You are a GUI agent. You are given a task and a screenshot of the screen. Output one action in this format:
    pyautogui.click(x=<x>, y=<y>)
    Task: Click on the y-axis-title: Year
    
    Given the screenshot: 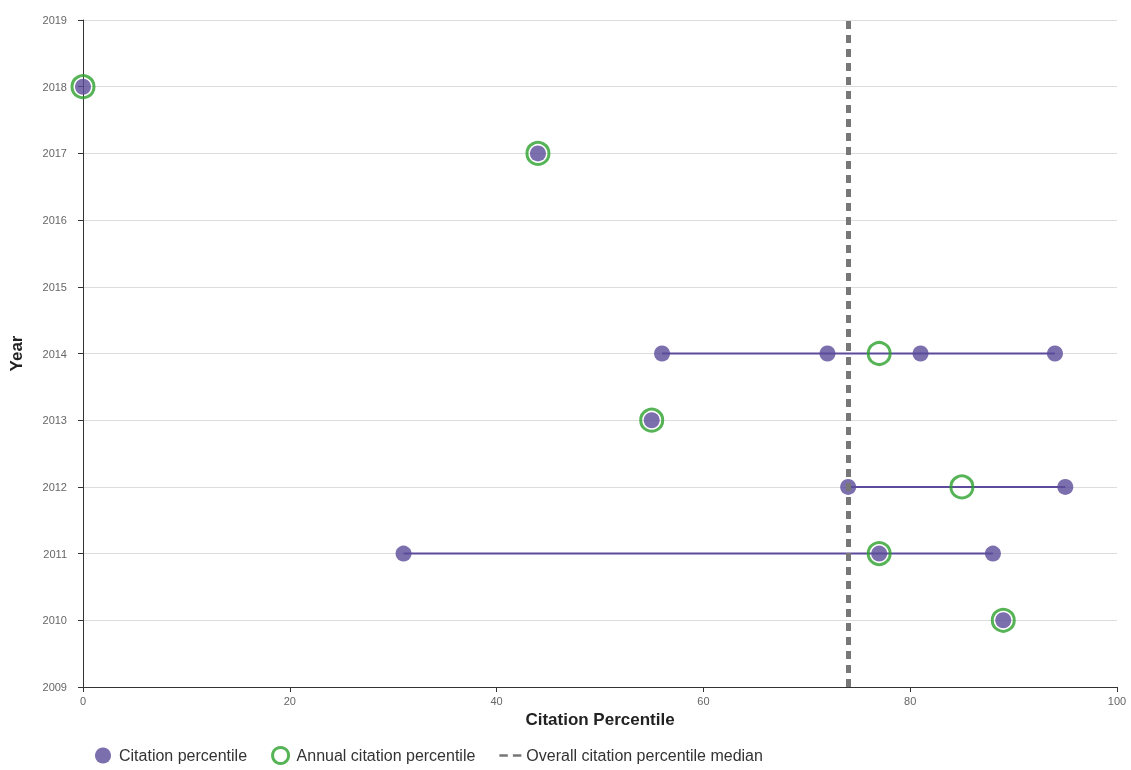 What is the action you would take?
    pyautogui.click(x=16, y=353)
    